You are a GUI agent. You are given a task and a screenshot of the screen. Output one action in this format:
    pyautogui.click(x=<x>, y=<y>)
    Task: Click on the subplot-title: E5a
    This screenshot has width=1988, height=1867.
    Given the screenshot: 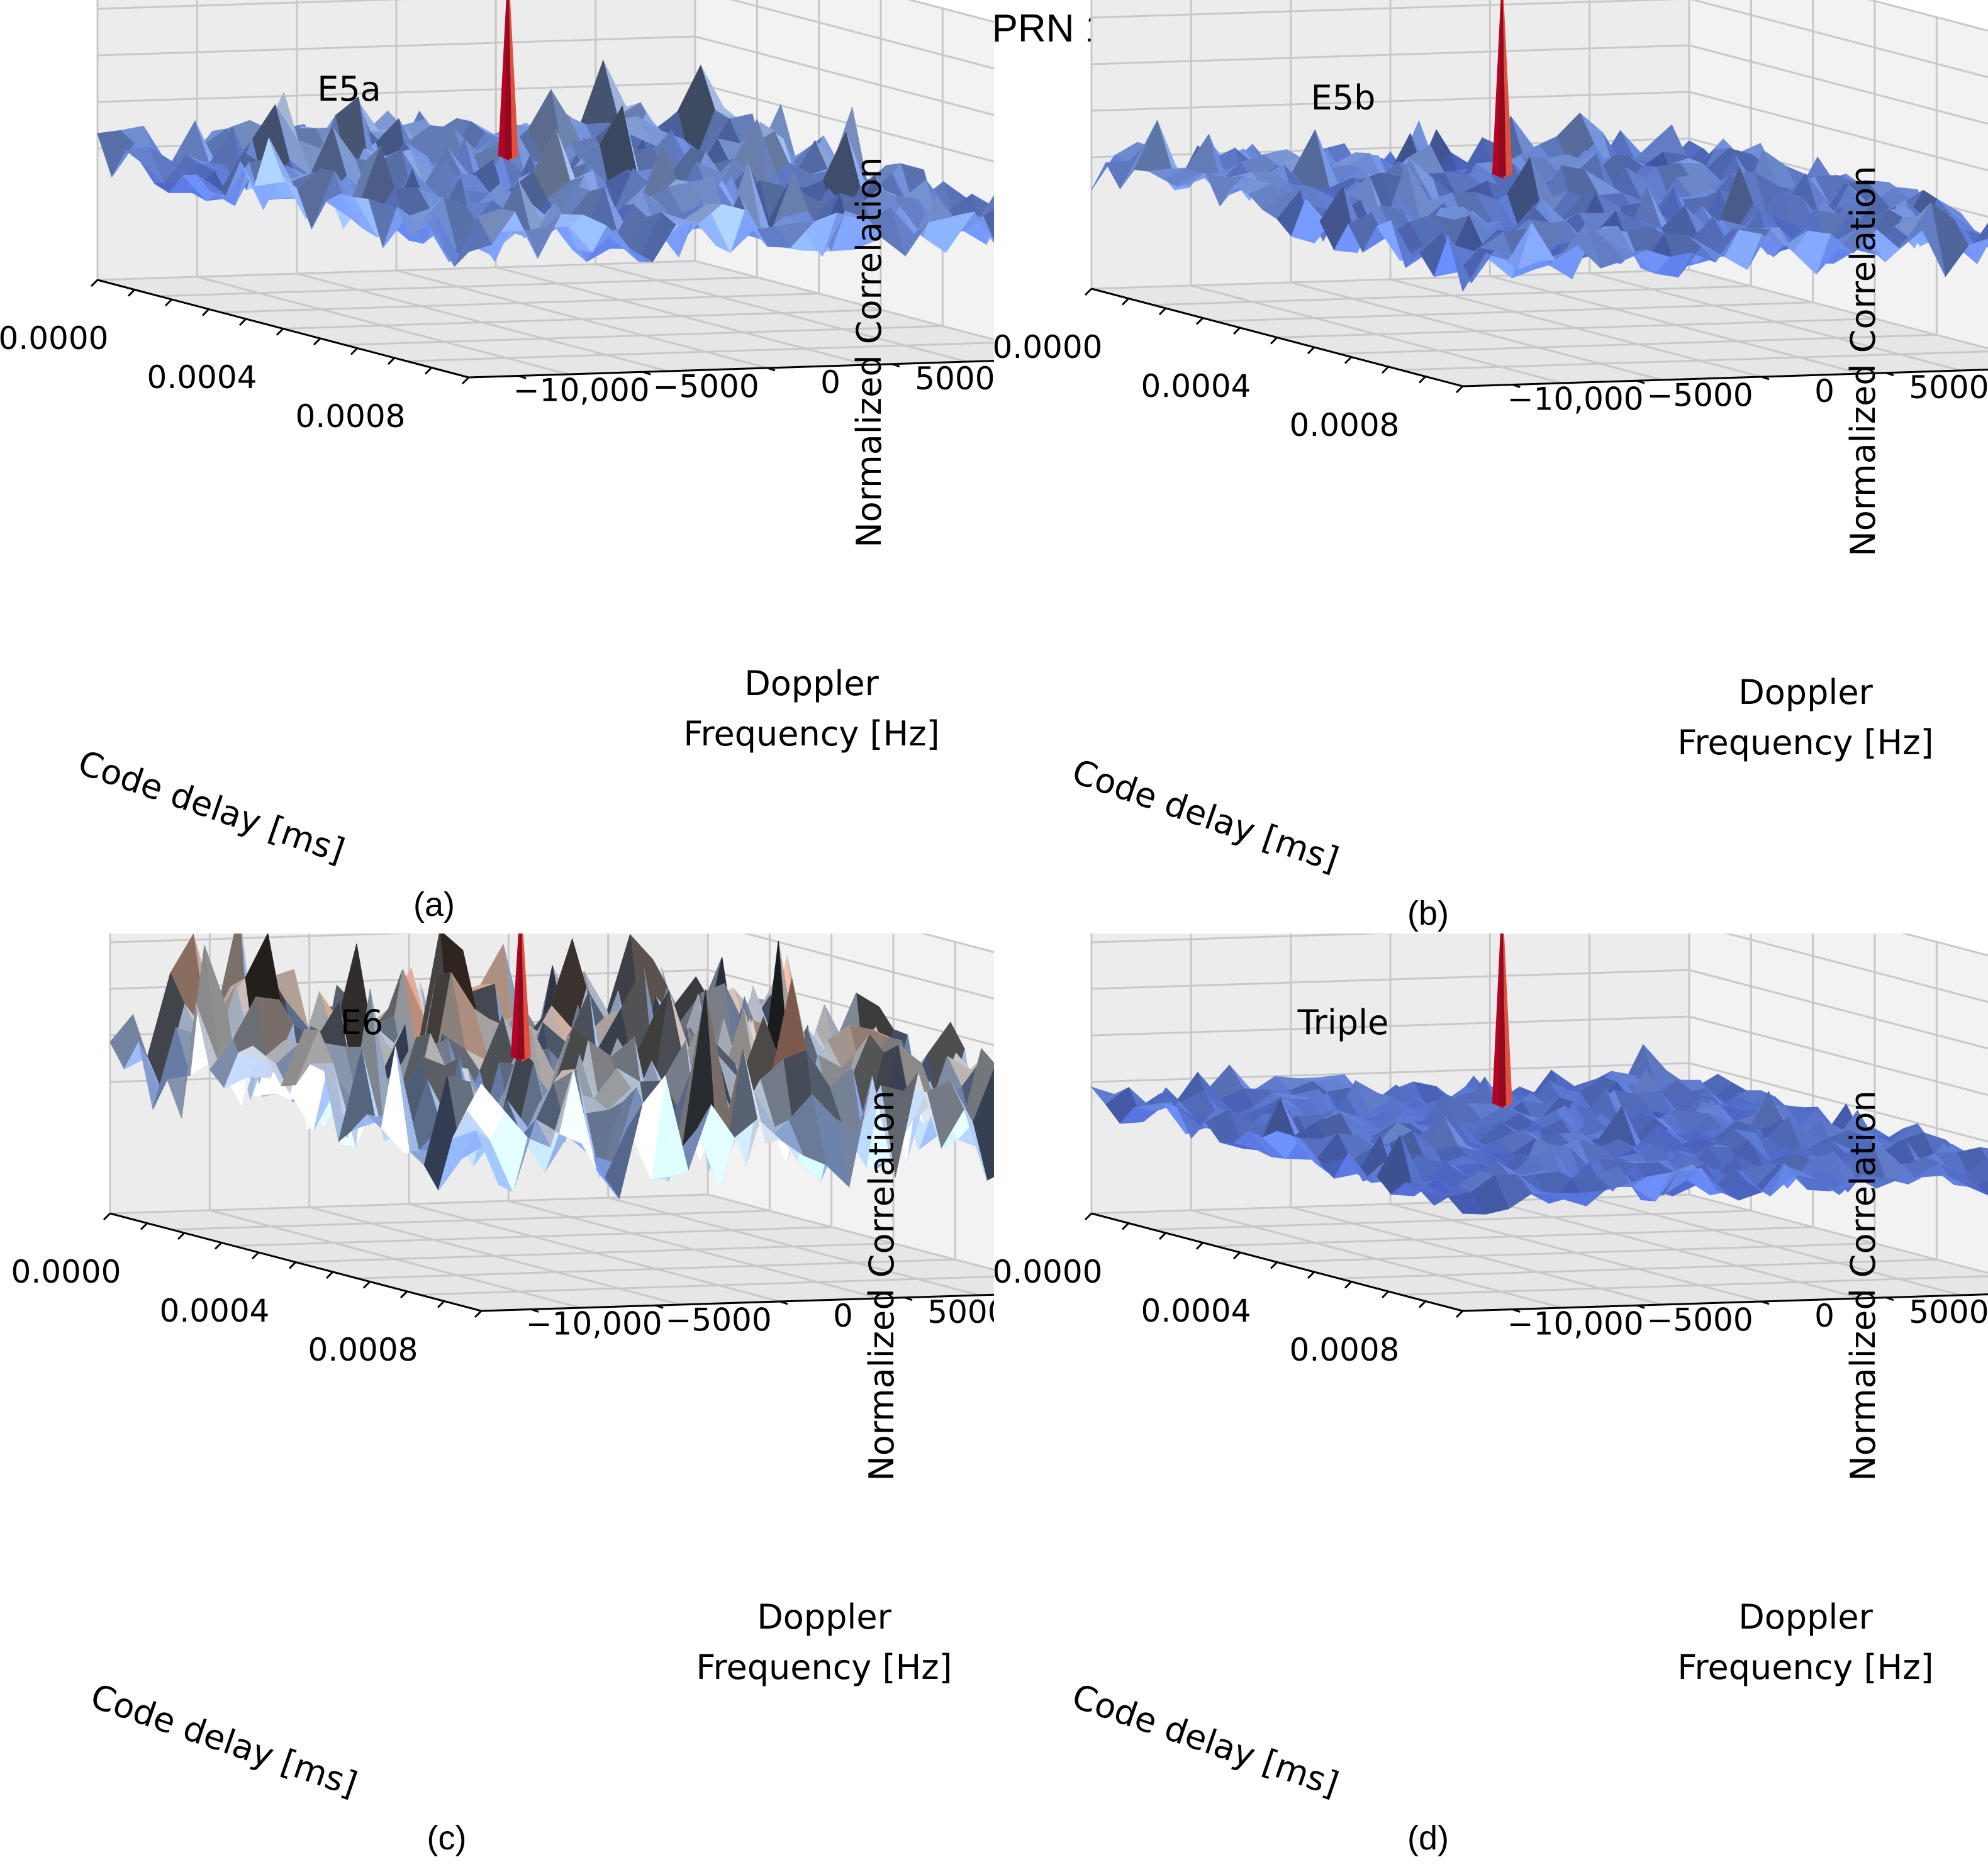 What is the action you would take?
    pyautogui.click(x=349, y=89)
    